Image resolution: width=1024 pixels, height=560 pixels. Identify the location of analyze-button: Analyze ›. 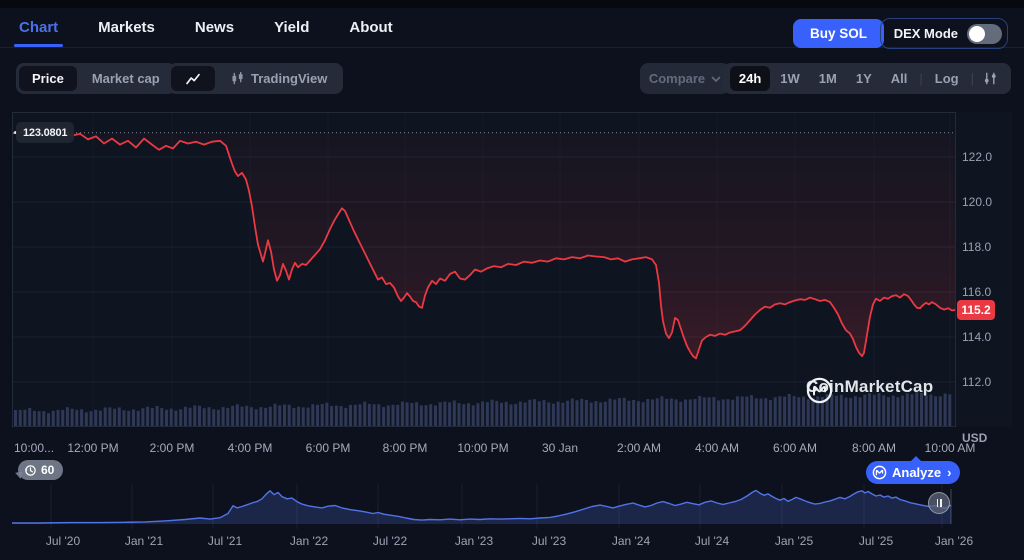
(913, 470).